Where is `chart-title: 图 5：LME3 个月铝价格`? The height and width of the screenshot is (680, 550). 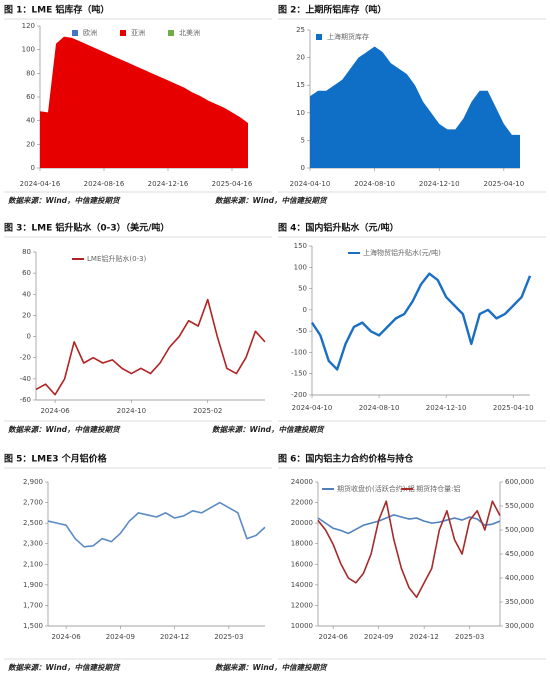 chart-title: 图 5：LME3 个月铝价格 is located at coordinates (56, 459).